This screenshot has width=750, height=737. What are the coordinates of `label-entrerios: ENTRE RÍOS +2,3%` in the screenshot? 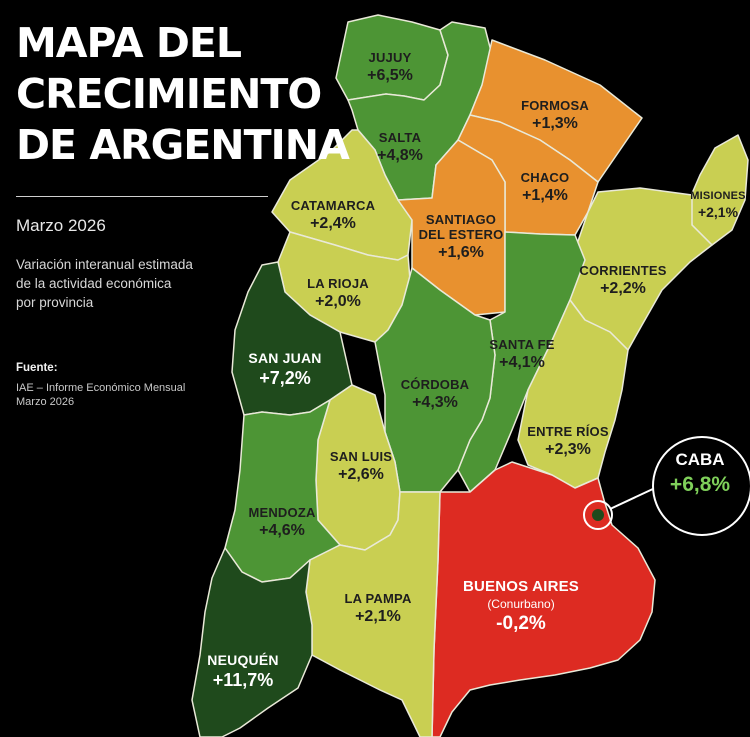 It's located at (567, 441).